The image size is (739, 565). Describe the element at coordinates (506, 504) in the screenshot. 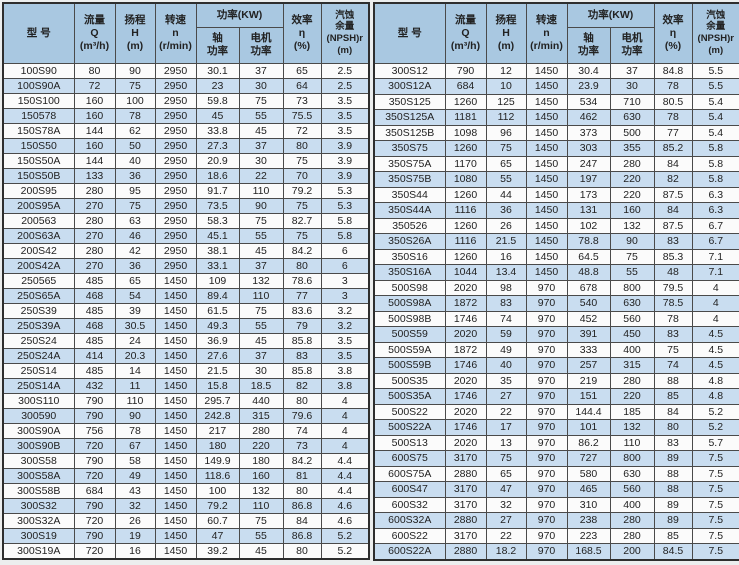

I see `value-cell: 32` at that location.